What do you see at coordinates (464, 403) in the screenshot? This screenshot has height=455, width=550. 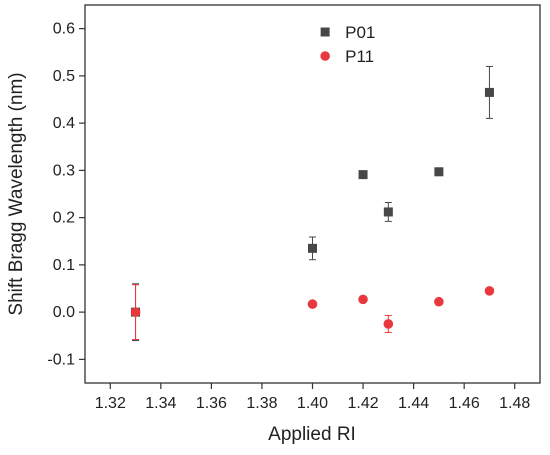 I see `x-tick-label: 1.46` at bounding box center [464, 403].